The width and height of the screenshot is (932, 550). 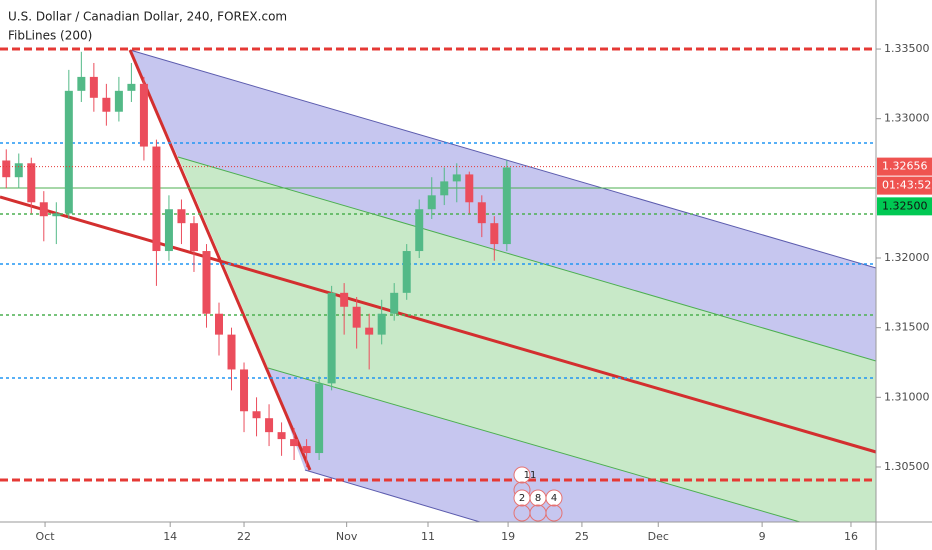 I want to click on x-tick-label: 25, so click(x=582, y=536).